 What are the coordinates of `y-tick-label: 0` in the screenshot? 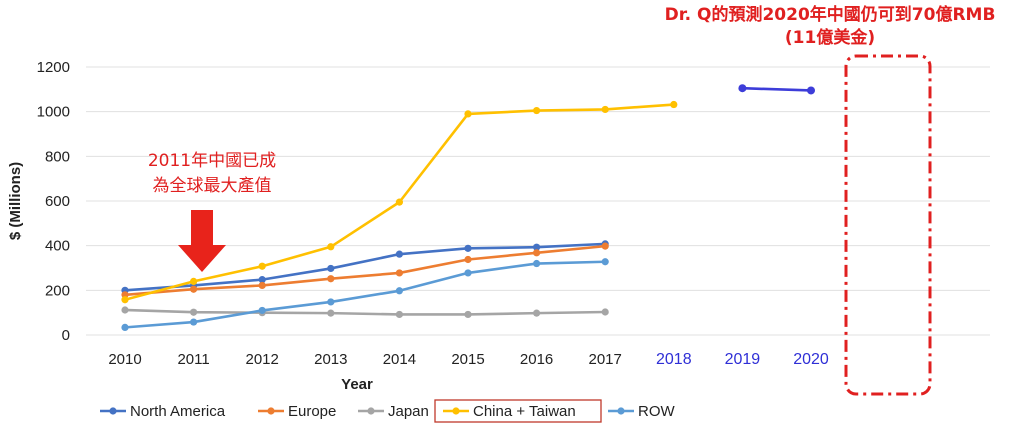 It's located at (66, 335).